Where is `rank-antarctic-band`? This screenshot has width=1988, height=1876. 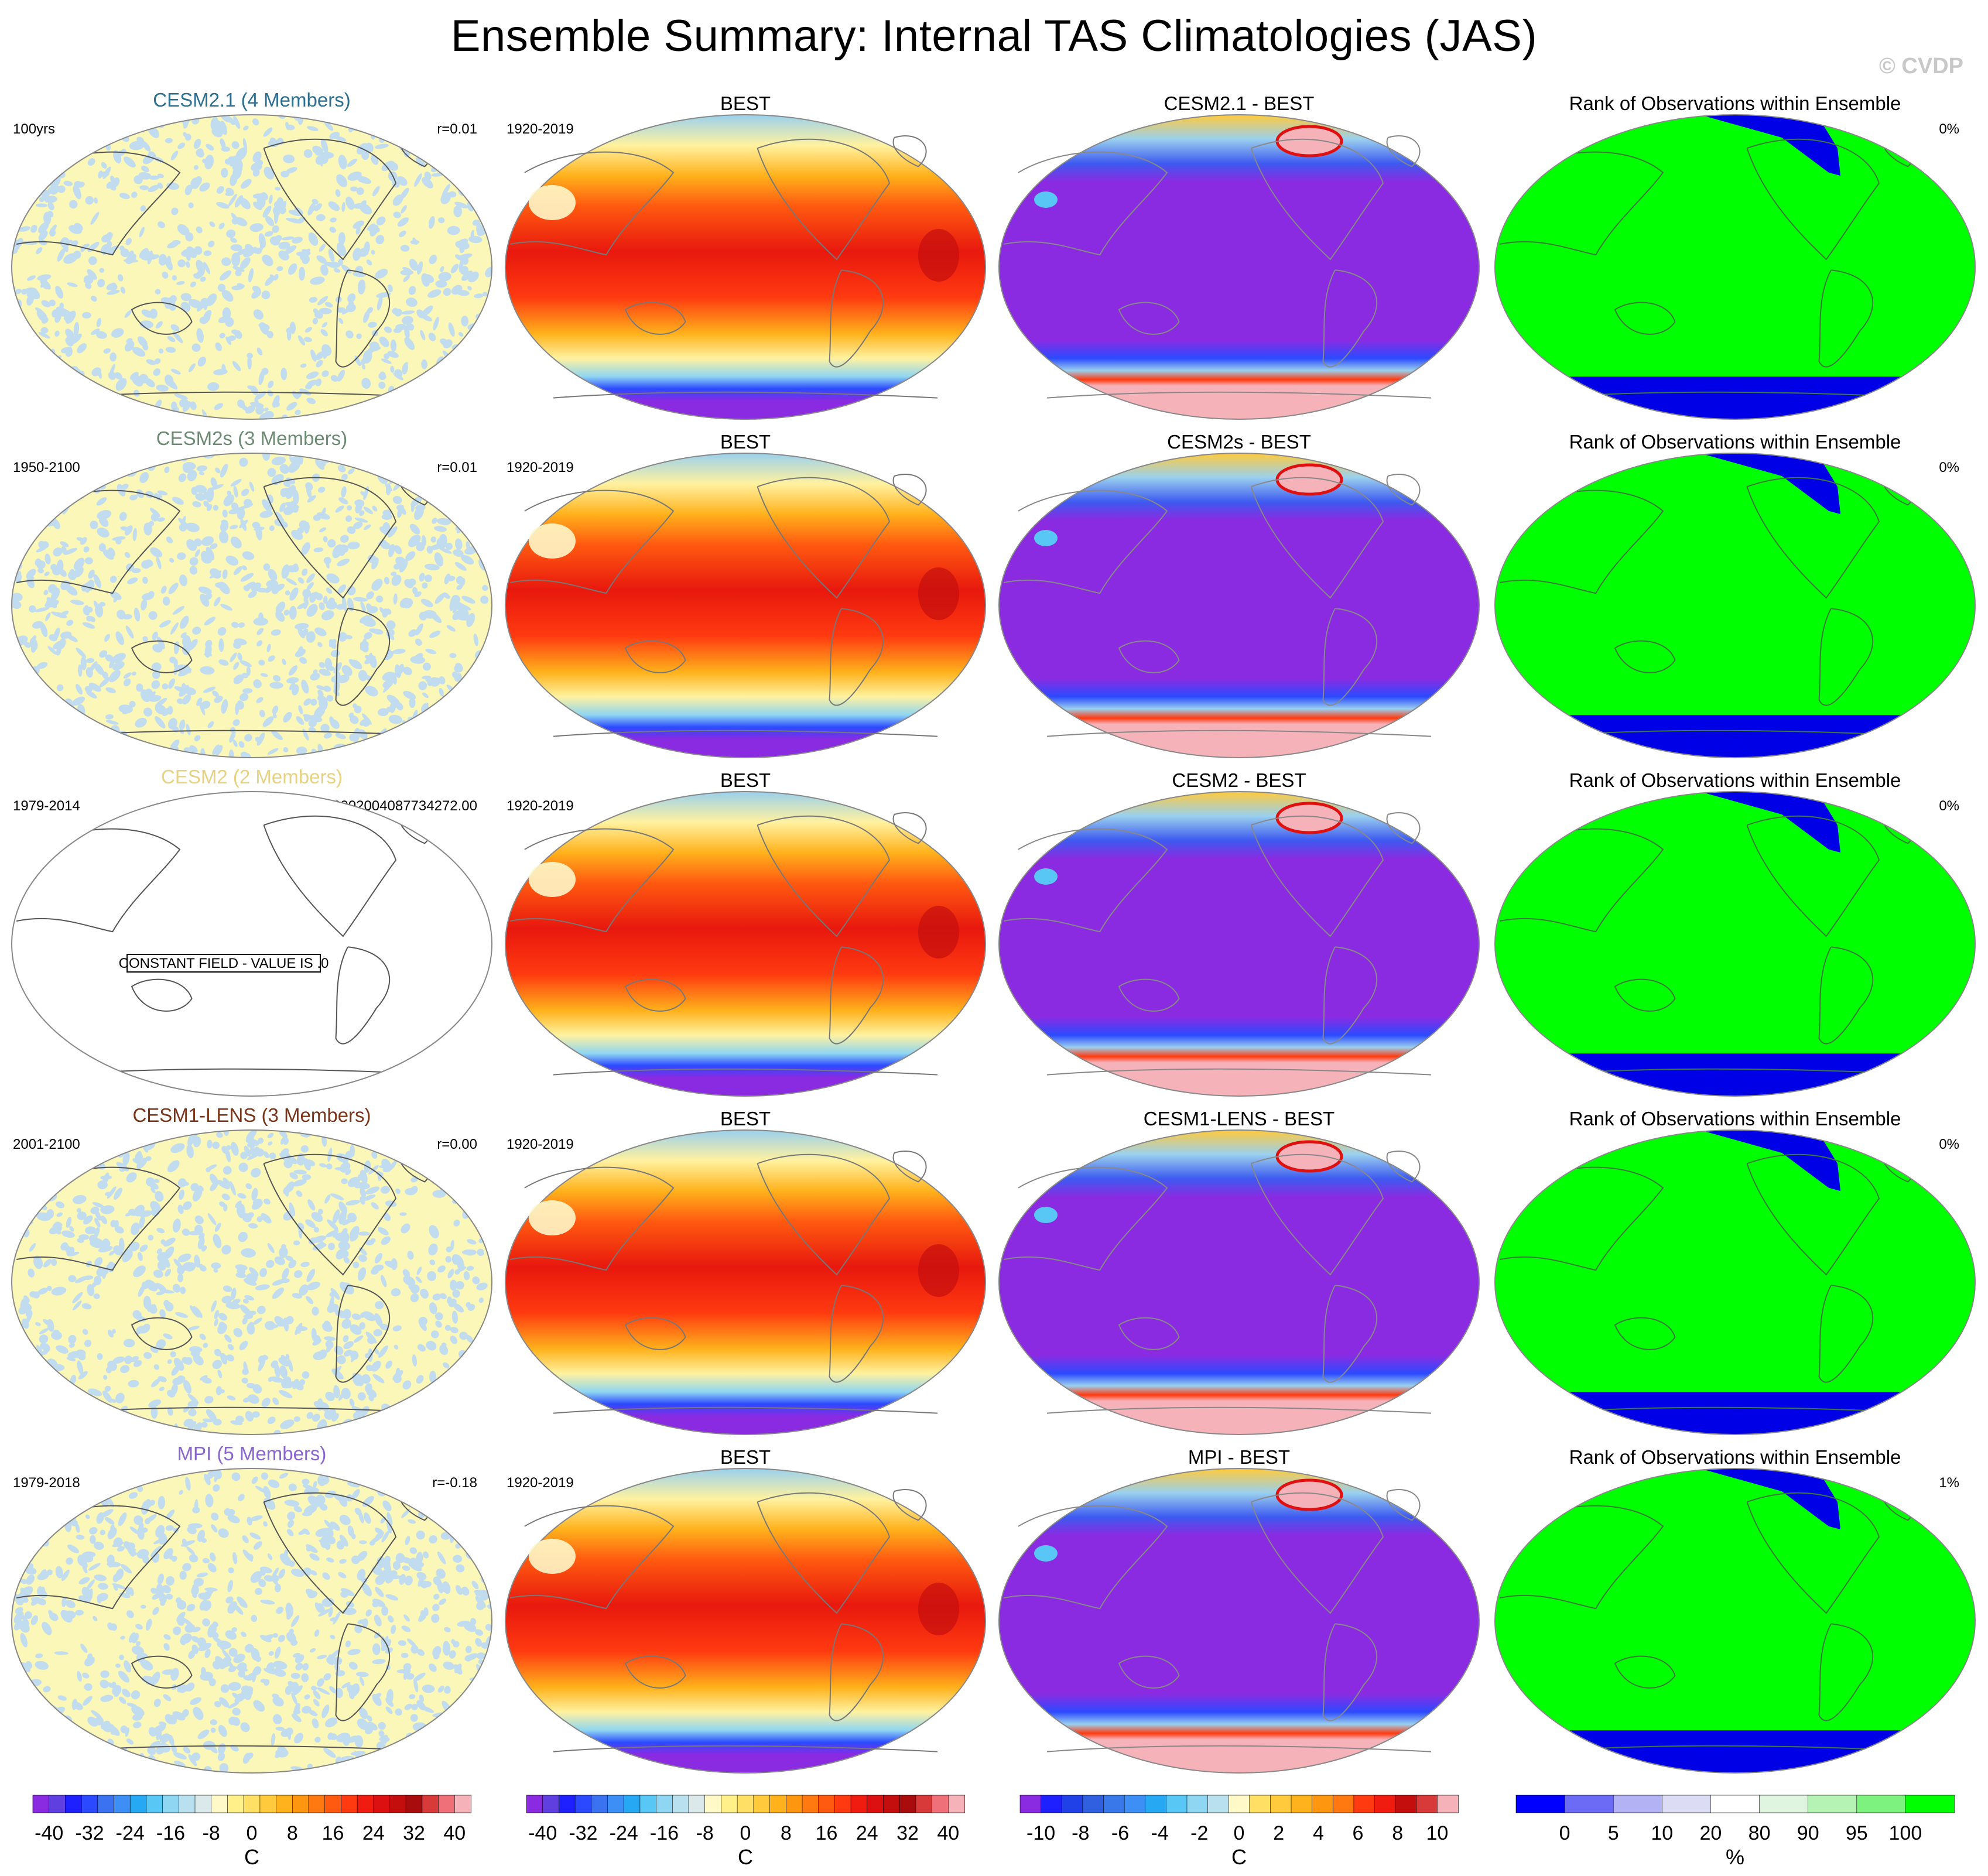
rank-antarctic-band is located at coordinates (1735, 736).